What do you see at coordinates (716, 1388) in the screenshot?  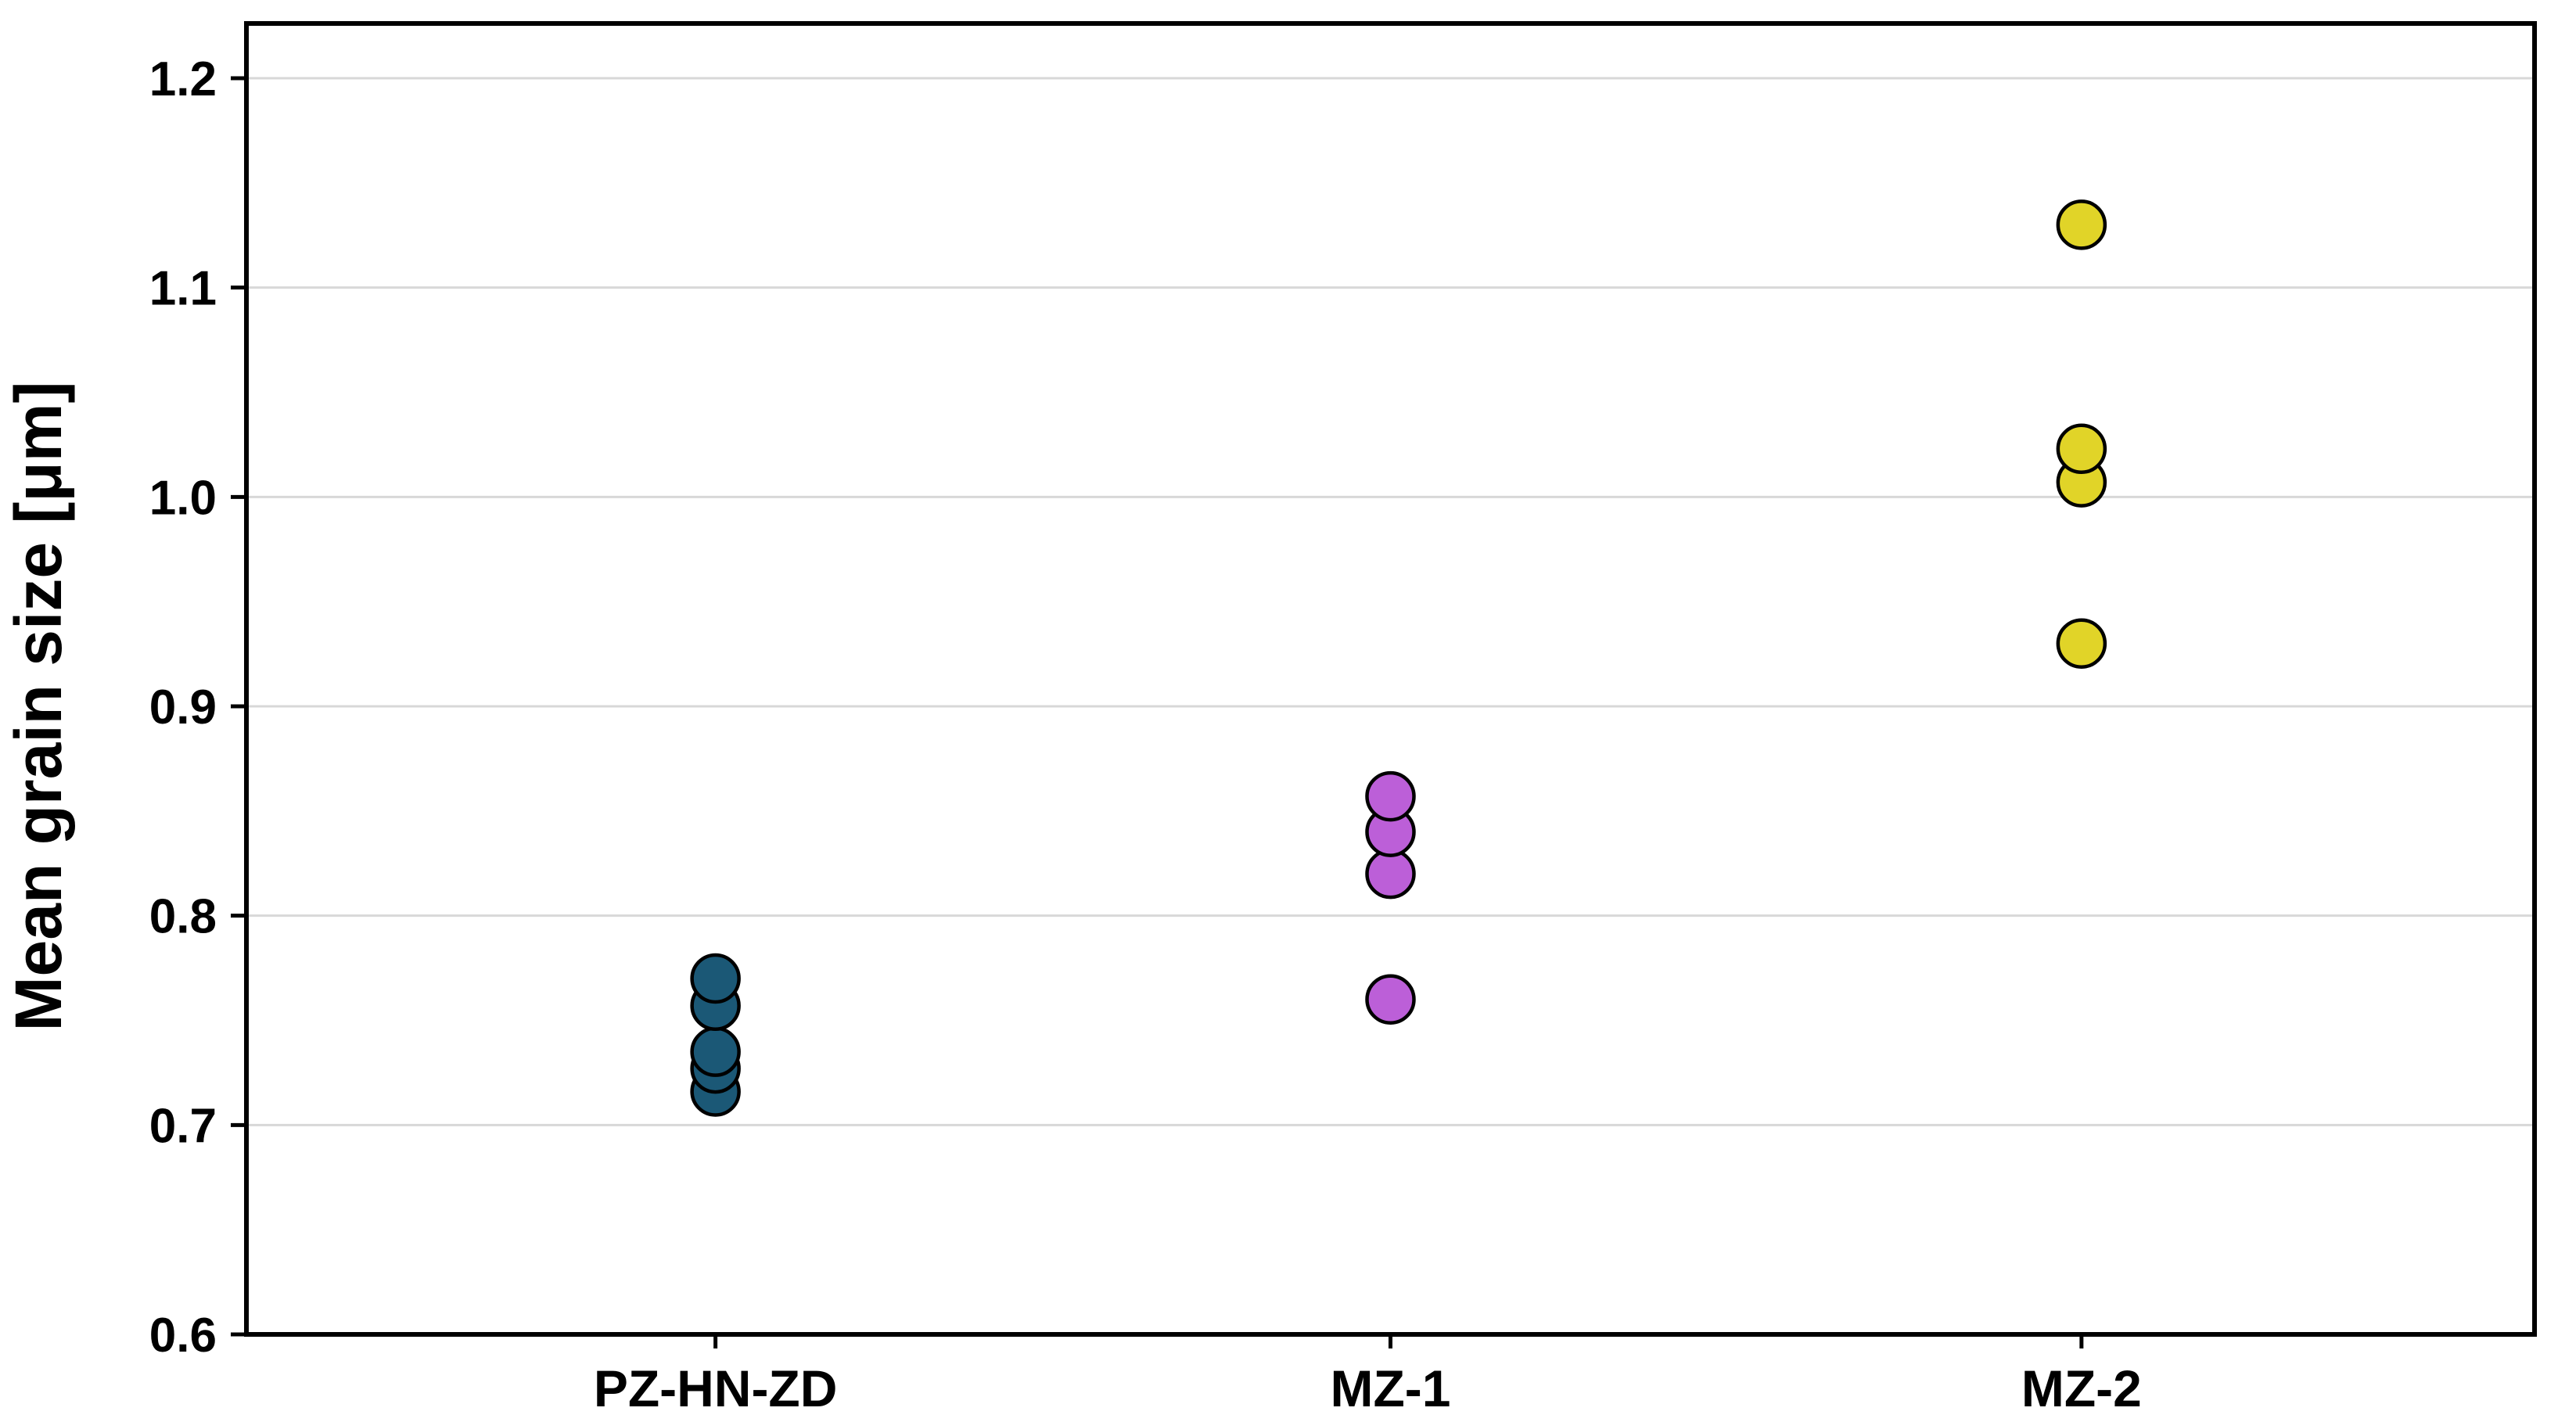 I see `x-category-label: PZ-HN-ZD` at bounding box center [716, 1388].